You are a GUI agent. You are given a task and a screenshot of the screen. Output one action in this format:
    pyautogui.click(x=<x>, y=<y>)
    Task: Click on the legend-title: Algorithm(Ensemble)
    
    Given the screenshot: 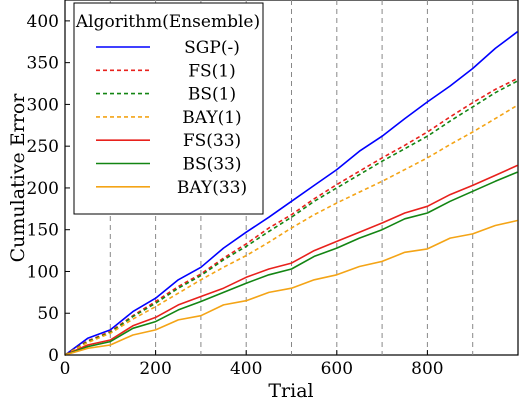 What is the action you would take?
    pyautogui.click(x=167, y=22)
    